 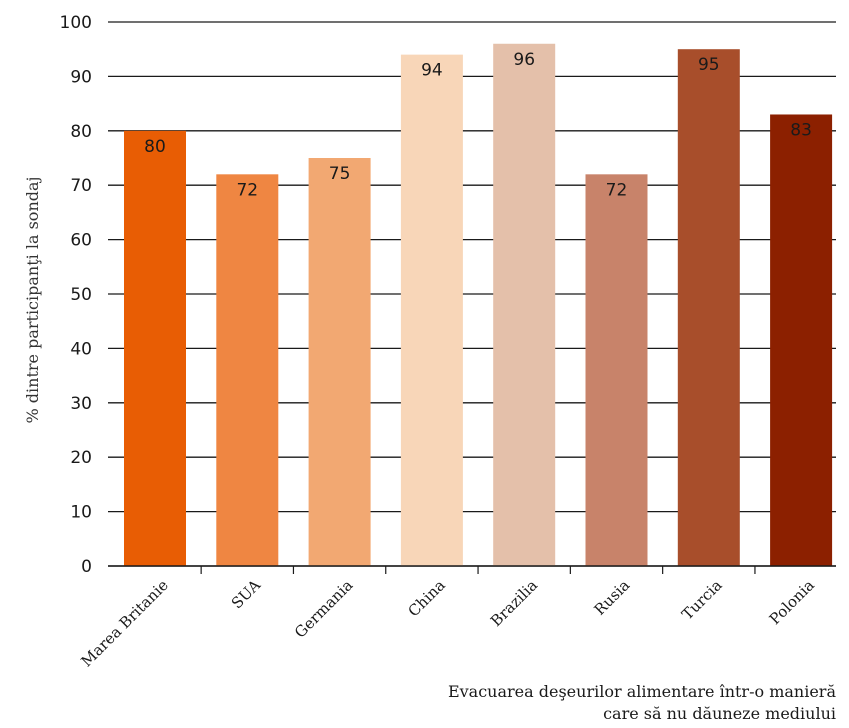 I want to click on category-label: Polonia, so click(x=792, y=602).